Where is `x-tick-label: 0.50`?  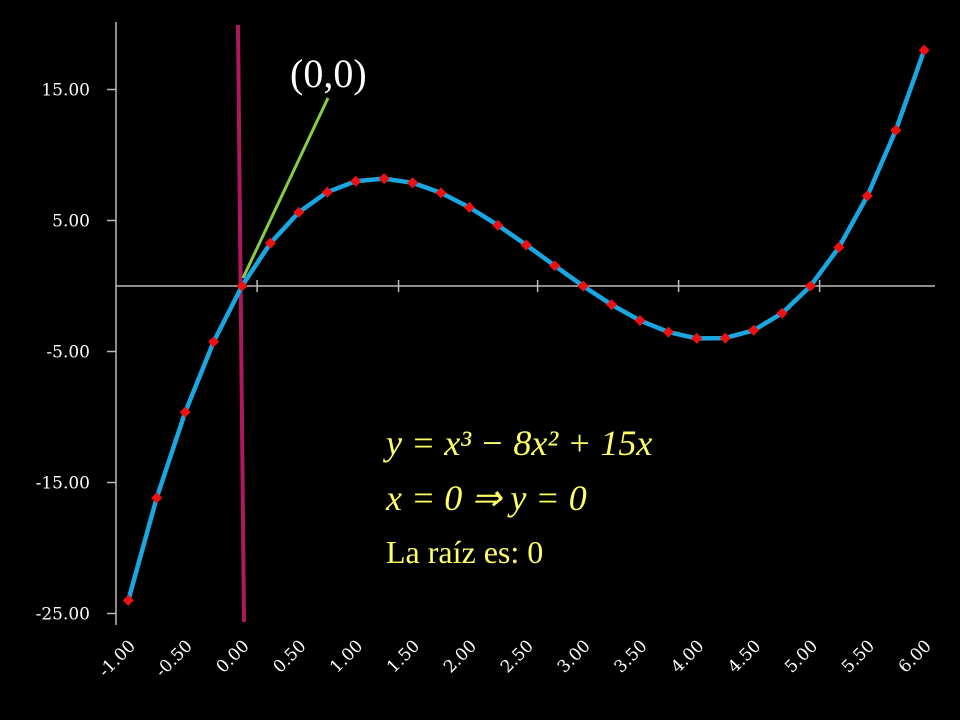 x-tick-label: 0.50 is located at coordinates (289, 656).